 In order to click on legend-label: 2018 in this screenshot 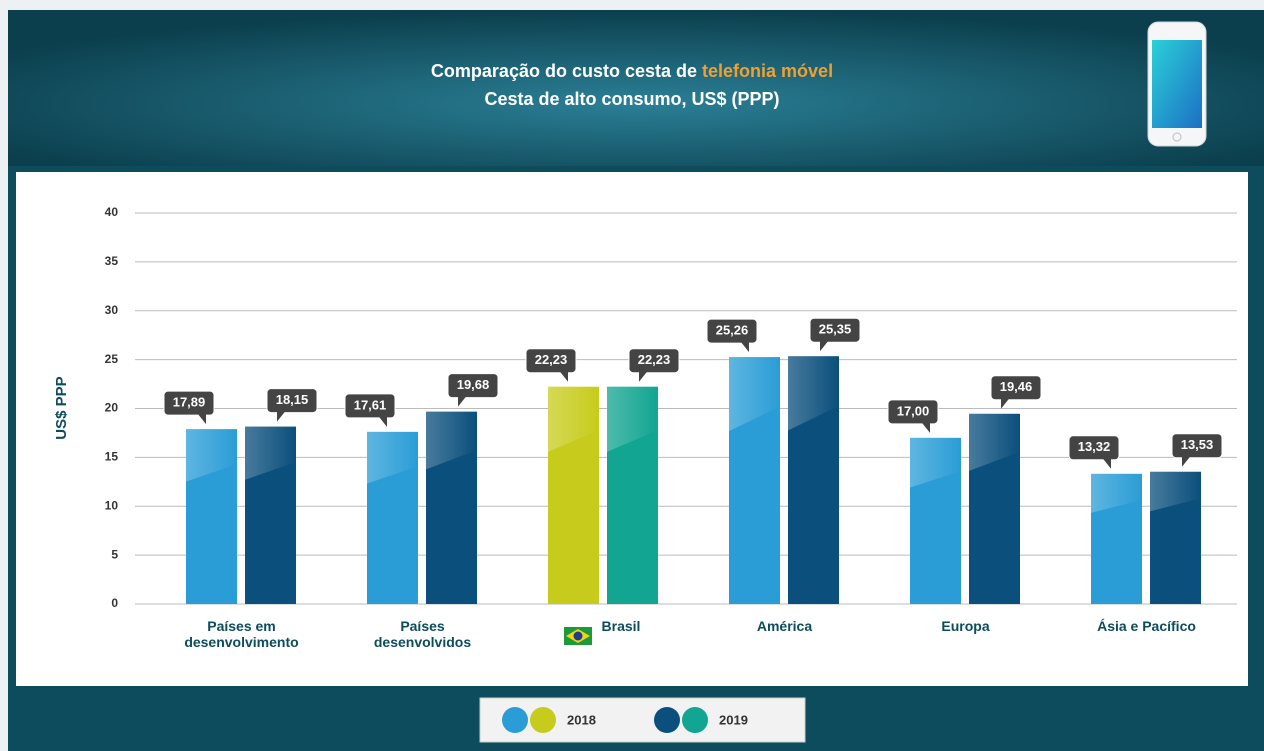, I will do `click(581, 719)`.